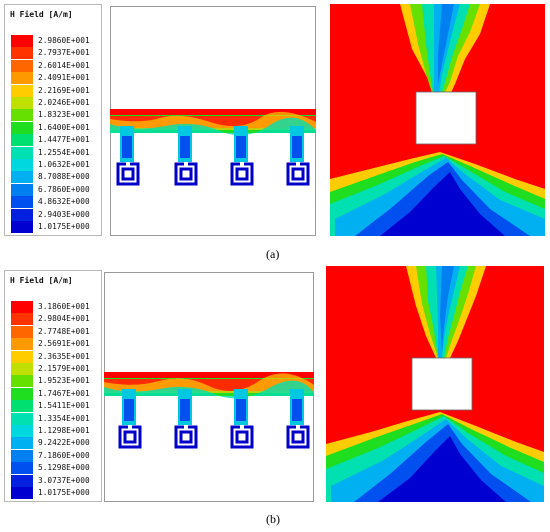  I want to click on legend-value: 2.0246E+001, so click(64, 102).